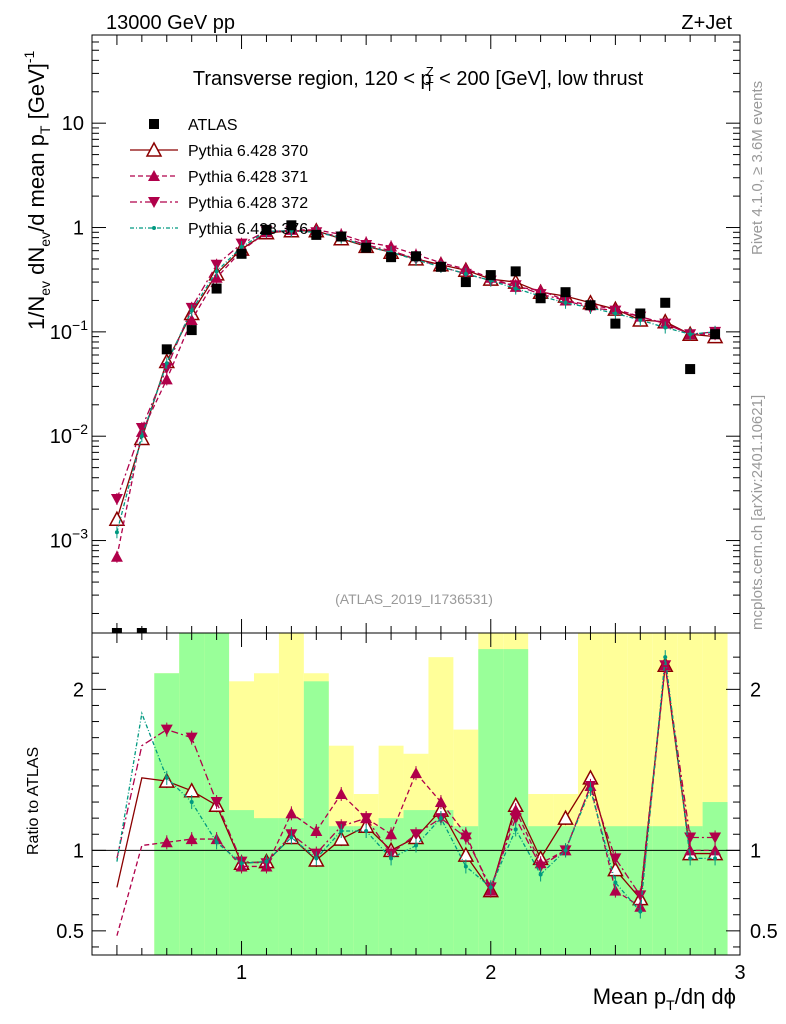  What do you see at coordinates (248, 151) in the screenshot?
I see `legend-label: Pythia 6.428 370` at bounding box center [248, 151].